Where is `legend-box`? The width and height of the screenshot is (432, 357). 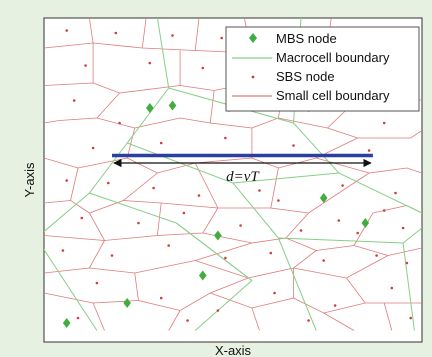
legend-box is located at coordinates (322, 69).